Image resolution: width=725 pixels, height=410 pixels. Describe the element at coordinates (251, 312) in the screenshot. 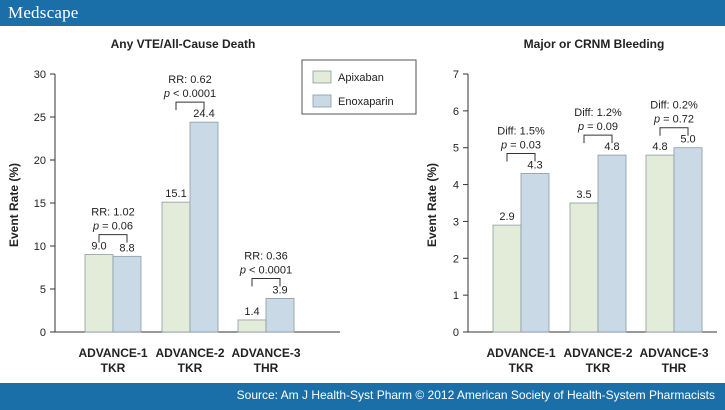

I see `bar-value-label: 1.4` at that location.